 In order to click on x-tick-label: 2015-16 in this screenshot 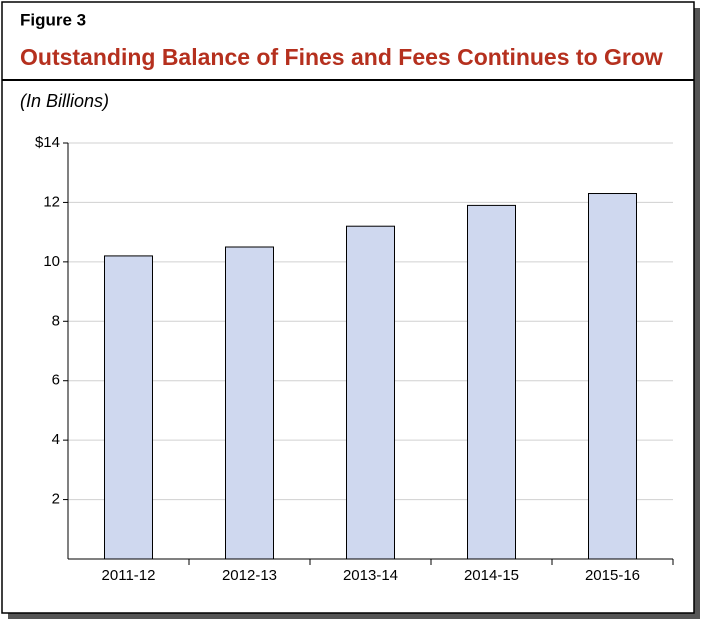, I will do `click(612, 575)`.